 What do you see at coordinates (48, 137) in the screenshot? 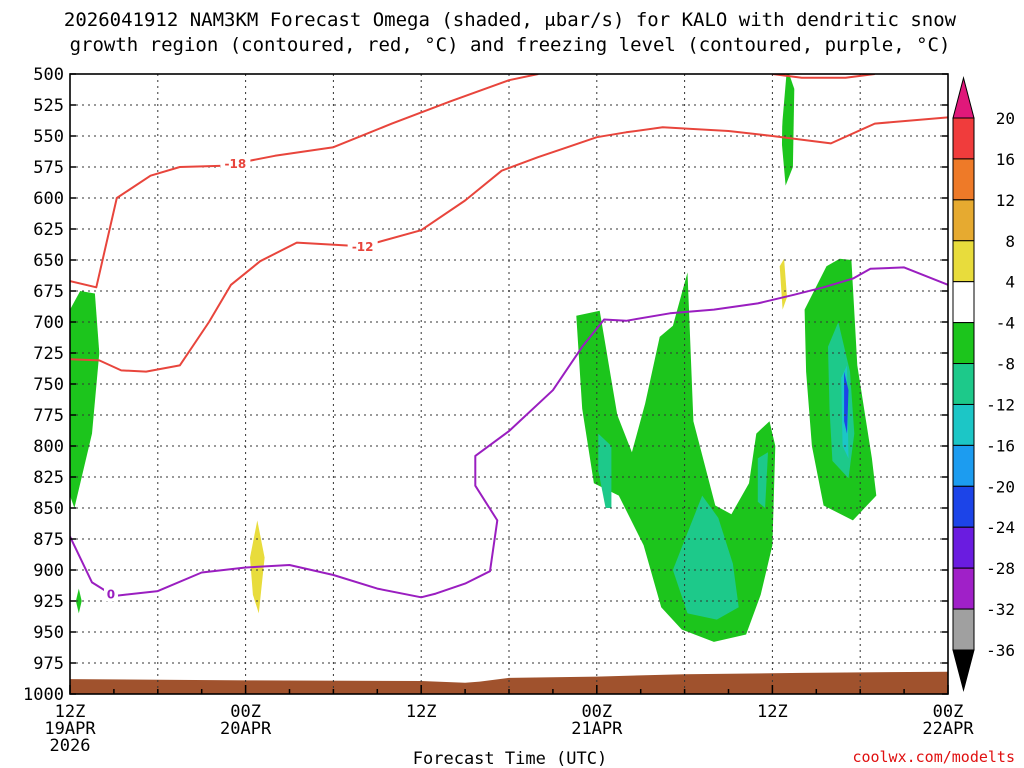
I see `y-tick-label: 550` at bounding box center [48, 137].